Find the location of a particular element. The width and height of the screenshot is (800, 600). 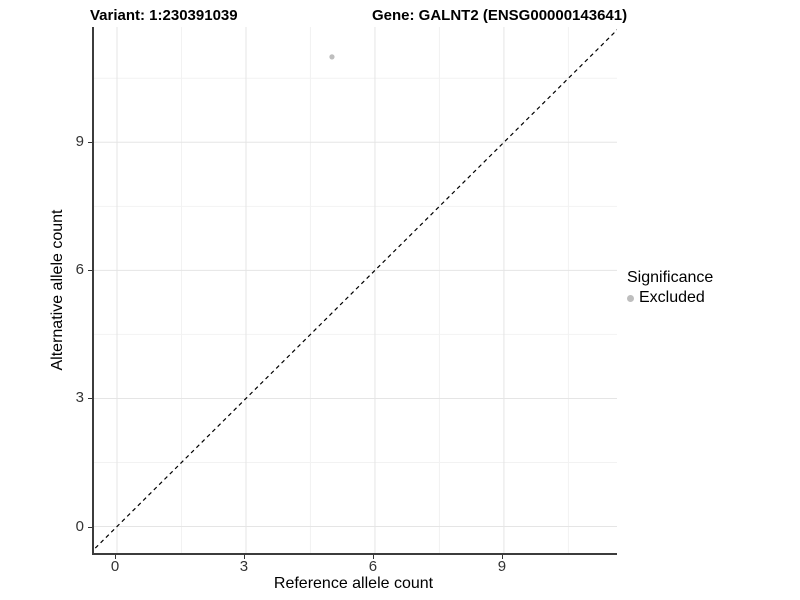

legend-entry: Excluded is located at coordinates (670, 298).